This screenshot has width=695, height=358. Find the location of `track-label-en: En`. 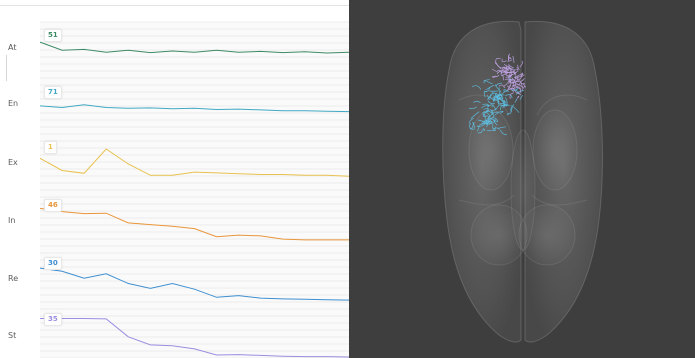

track-label-en: En is located at coordinates (13, 103).